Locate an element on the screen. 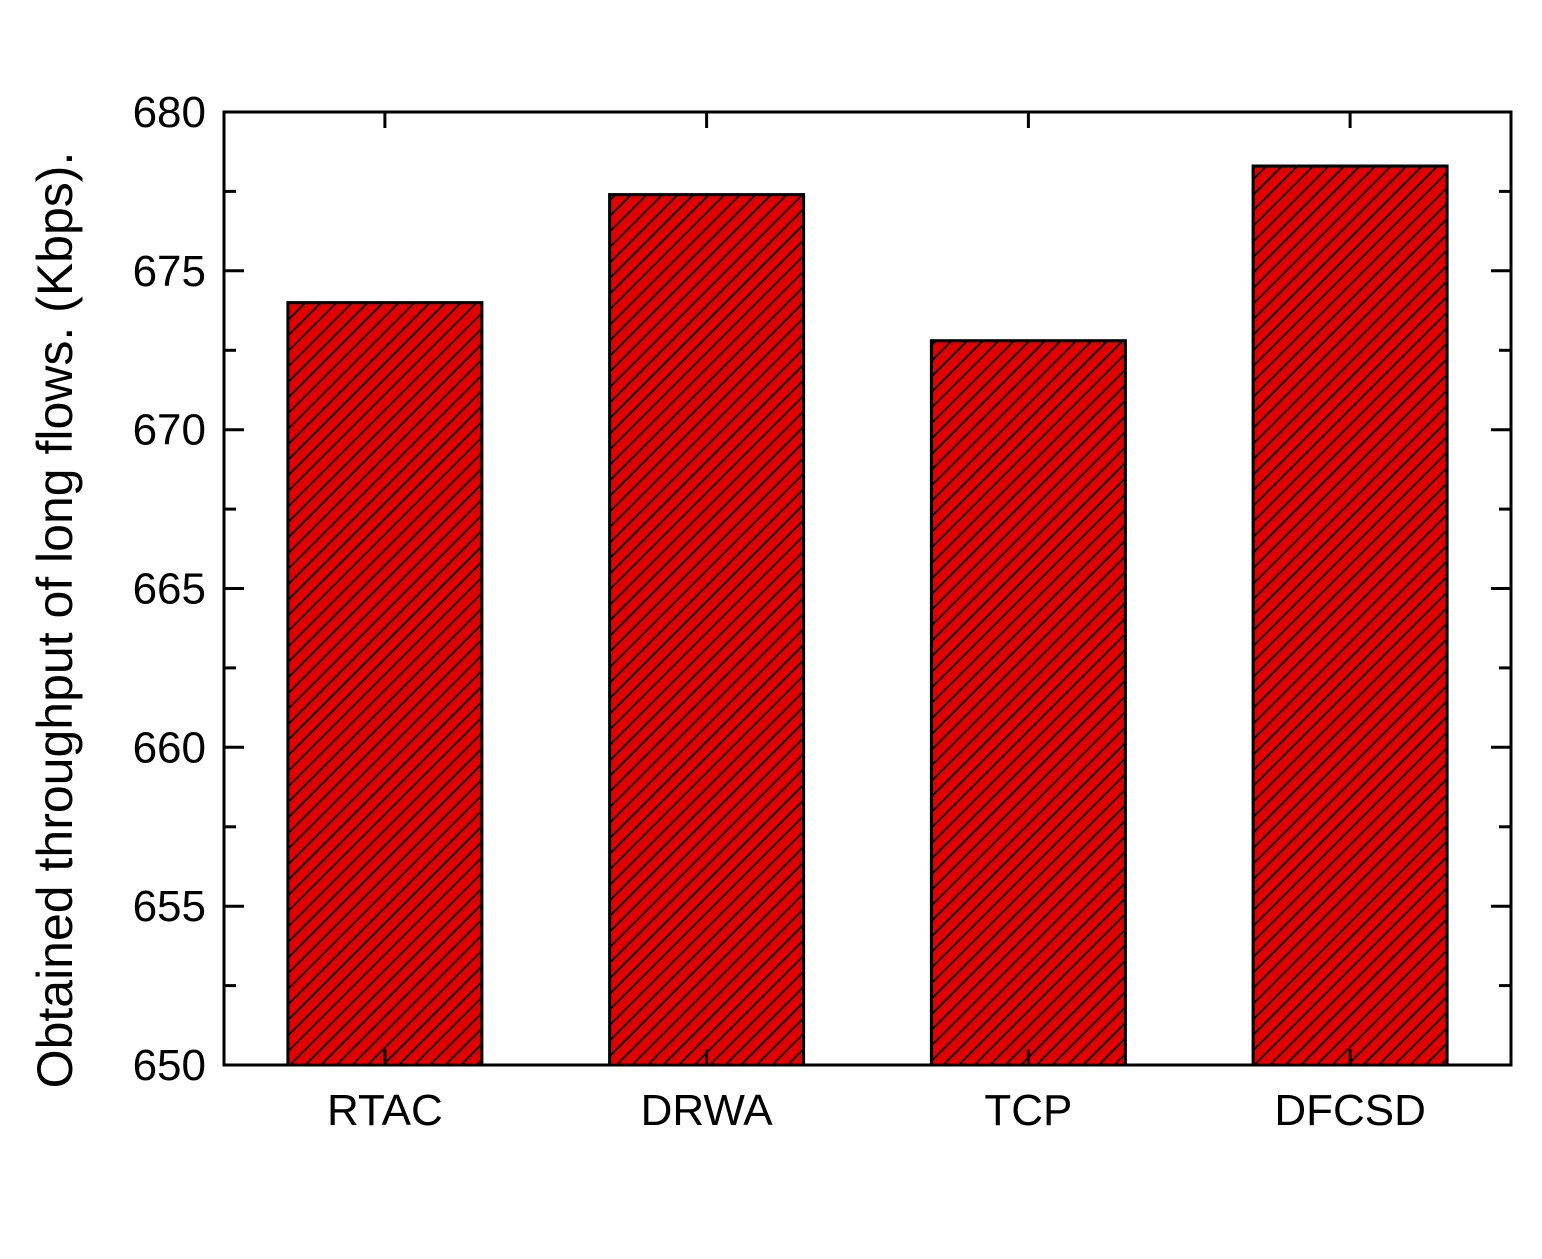 The width and height of the screenshot is (1542, 1259). y-tick-label: 660 is located at coordinates (169, 747).